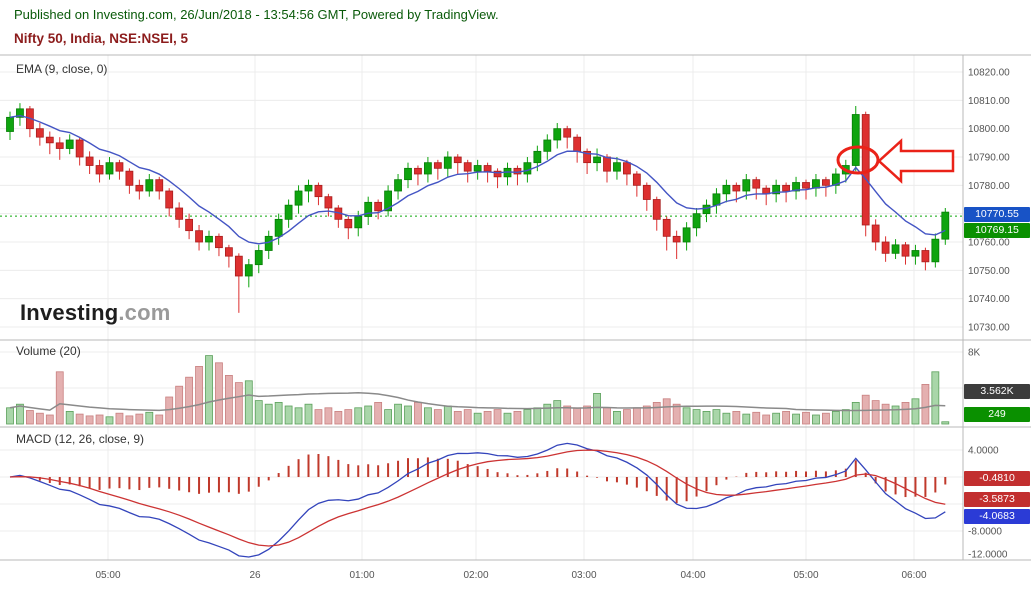  I want to click on svg-text: 8K, so click(974, 353).